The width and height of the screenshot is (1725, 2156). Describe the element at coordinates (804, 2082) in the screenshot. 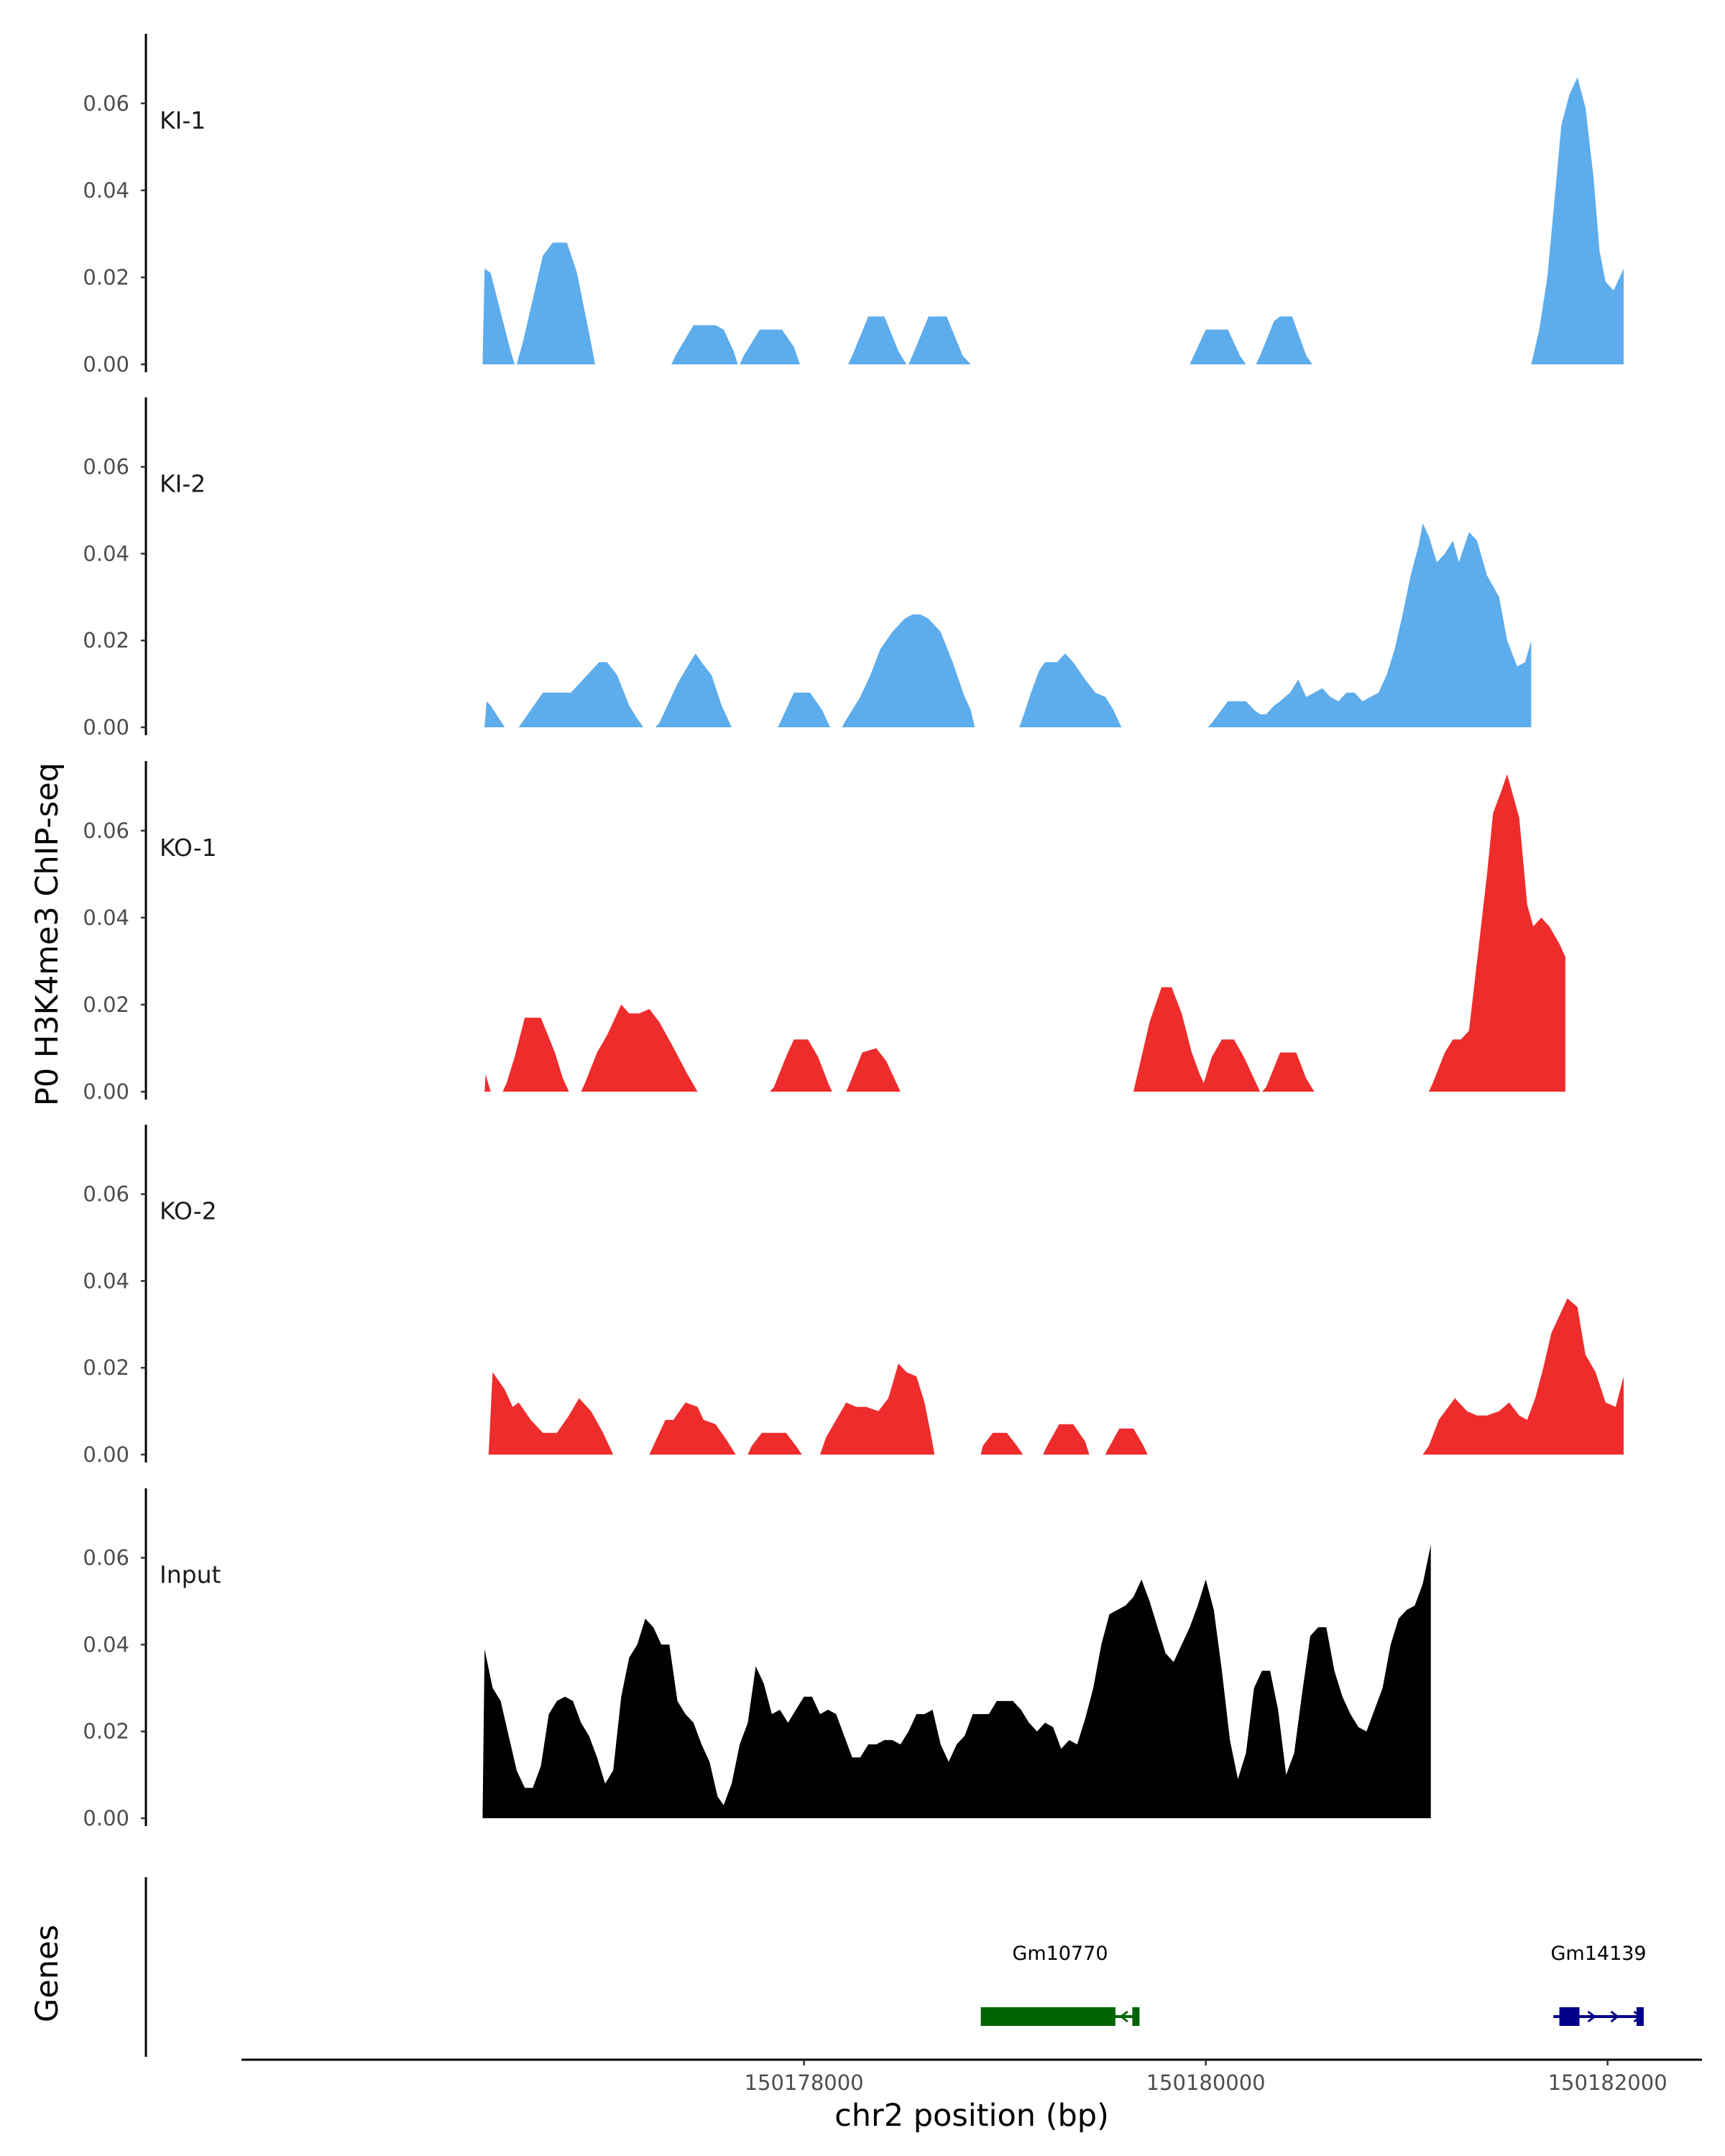

I see `x-tick-label: 150178000` at that location.